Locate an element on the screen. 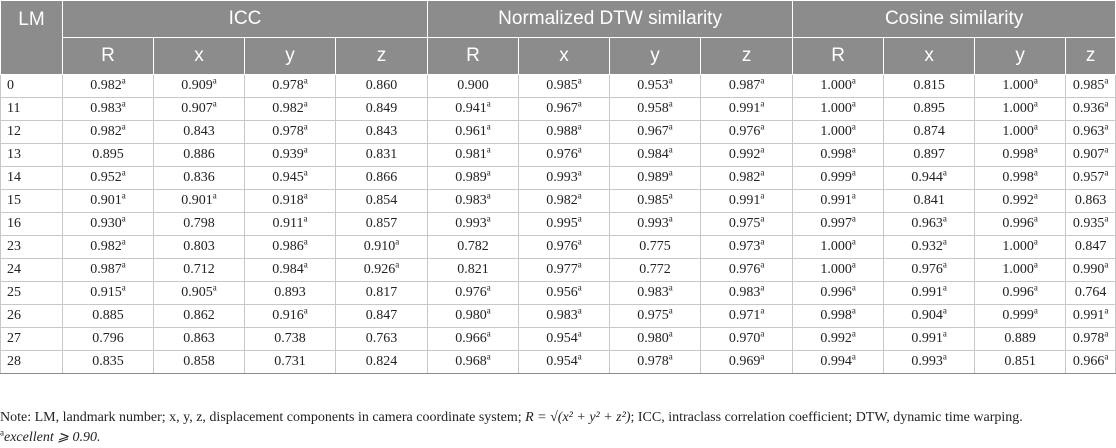 The height and width of the screenshot is (448, 1116). note-formula: R = √(x² + y² + z²) is located at coordinates (578, 417).